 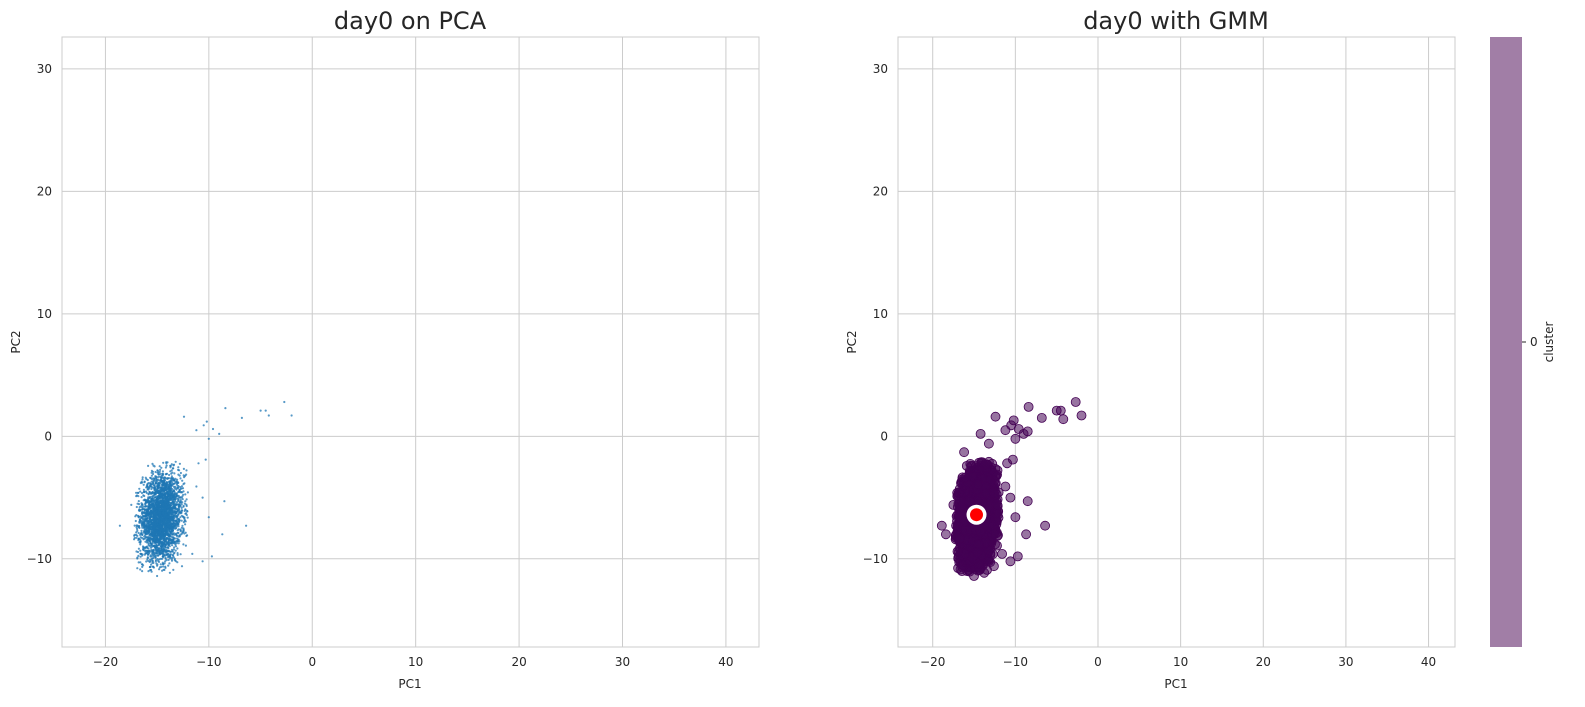 I want to click on x-tick-label: 20, so click(x=518, y=662).